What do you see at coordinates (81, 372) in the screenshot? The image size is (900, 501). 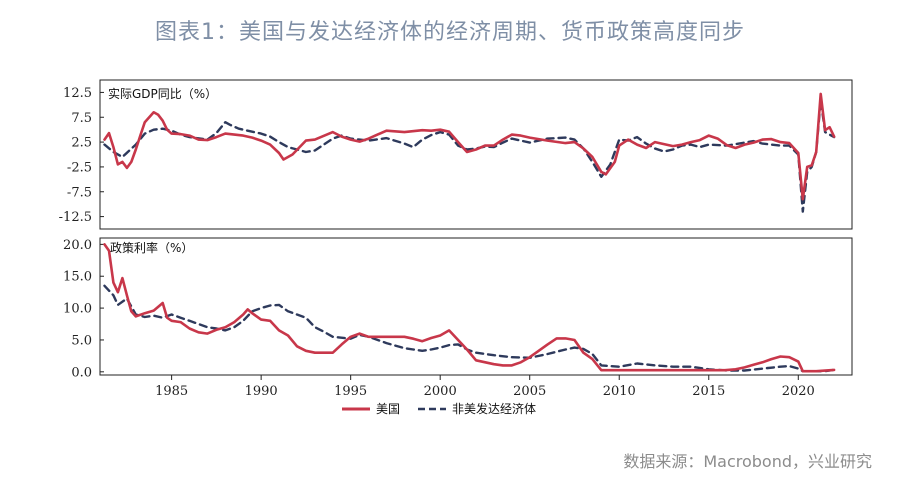 I see `lower-y-tick-label: 0.0` at bounding box center [81, 372].